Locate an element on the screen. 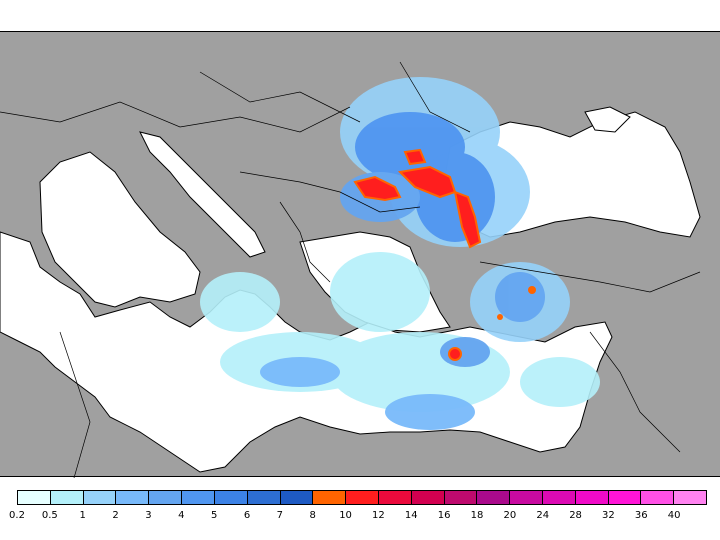 Image resolution: width=720 pixels, height=540 pixels. legend-tick-labels: 0.2 0.5 1 2 3 4 5 6 7 8 10 12 14 16 18 20 24 28 32 36 40 is located at coordinates (360, 517).